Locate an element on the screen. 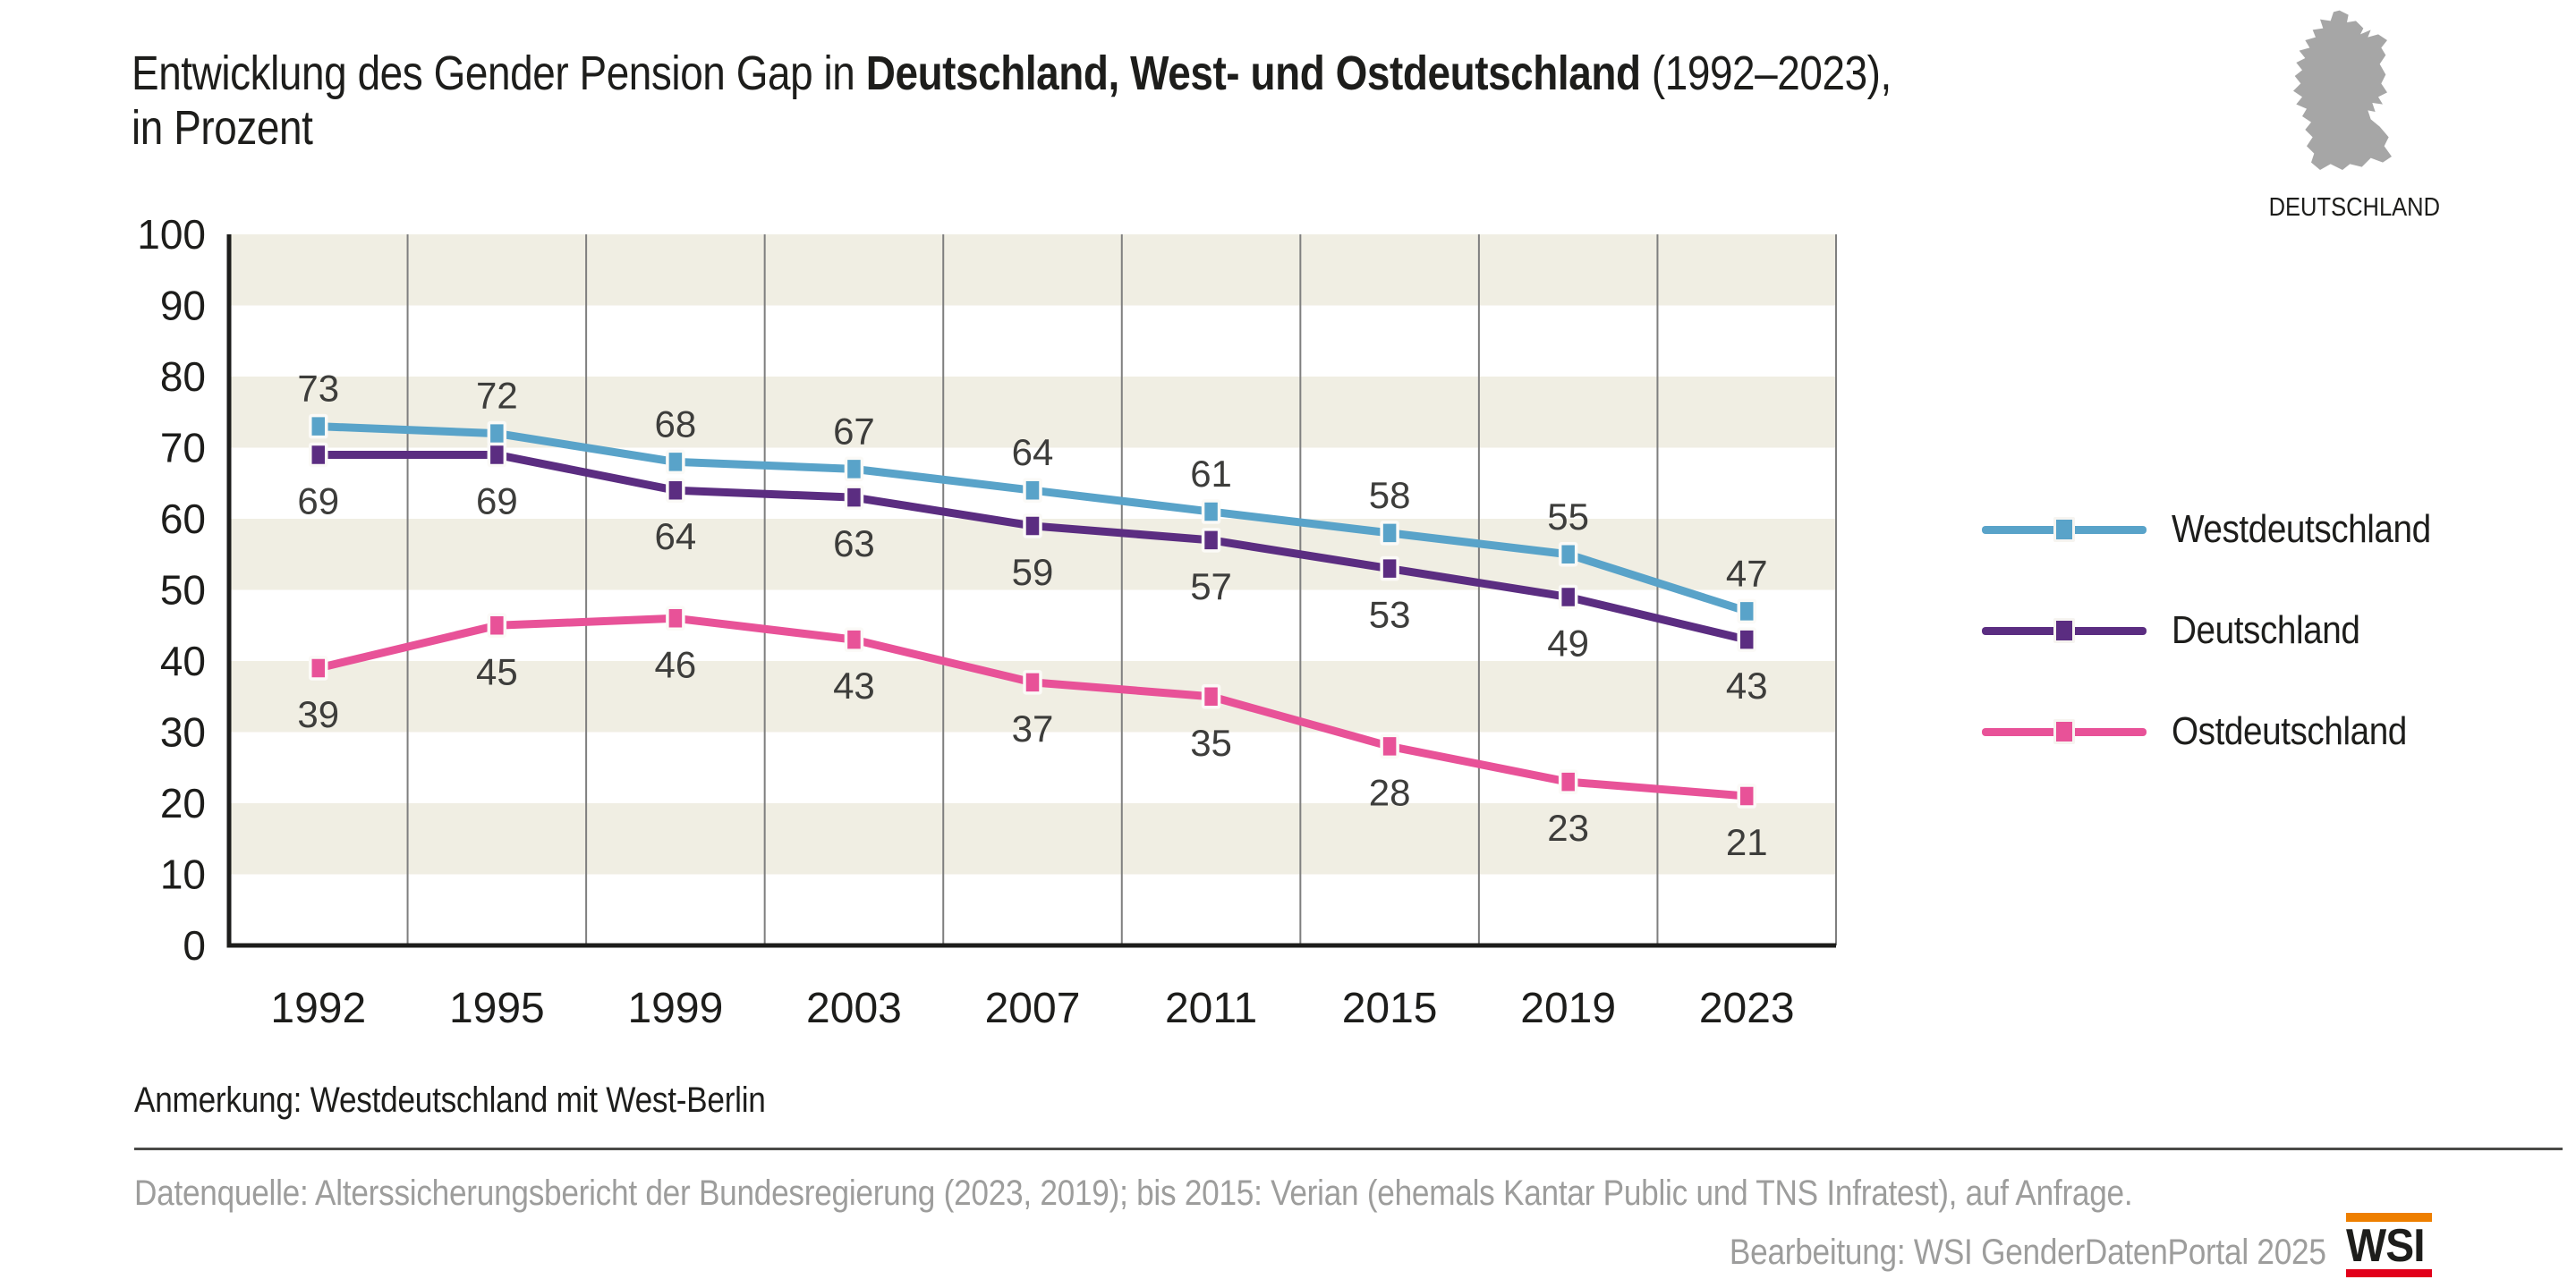  data-value-label: 58 is located at coordinates (1390, 495).